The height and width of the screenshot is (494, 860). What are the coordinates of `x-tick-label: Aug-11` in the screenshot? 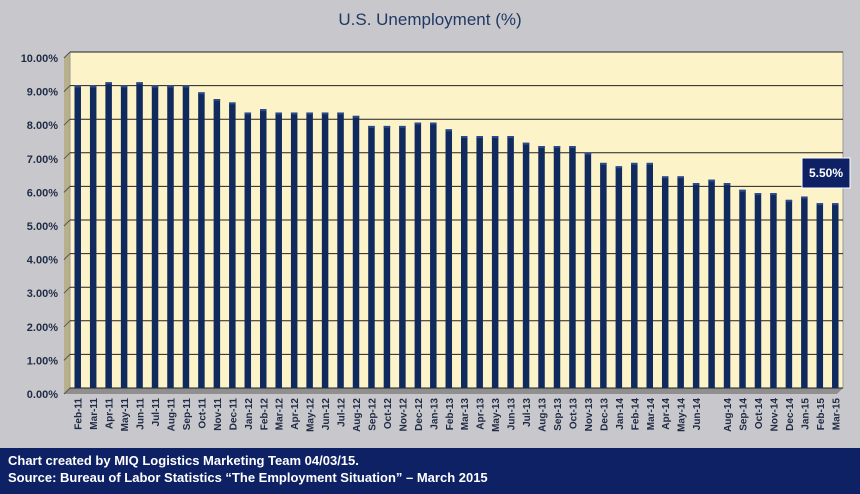 It's located at (171, 415).